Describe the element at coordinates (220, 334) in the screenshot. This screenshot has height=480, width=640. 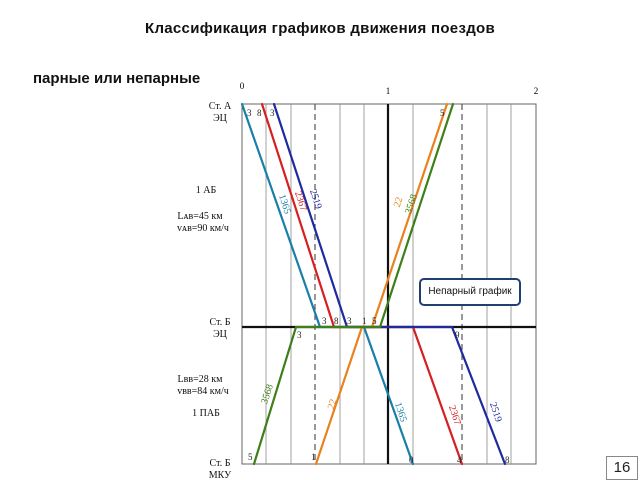
I see `station-b-code: ЭЦ` at that location.